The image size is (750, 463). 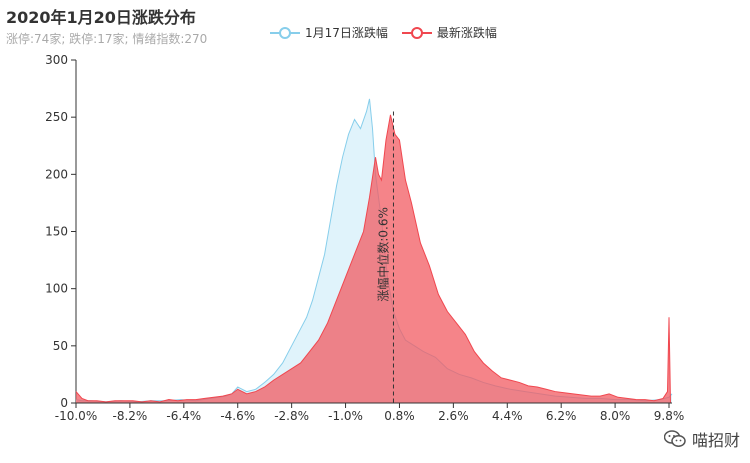 What do you see at coordinates (56, 60) in the screenshot?
I see `y-tick-label: 300` at bounding box center [56, 60].